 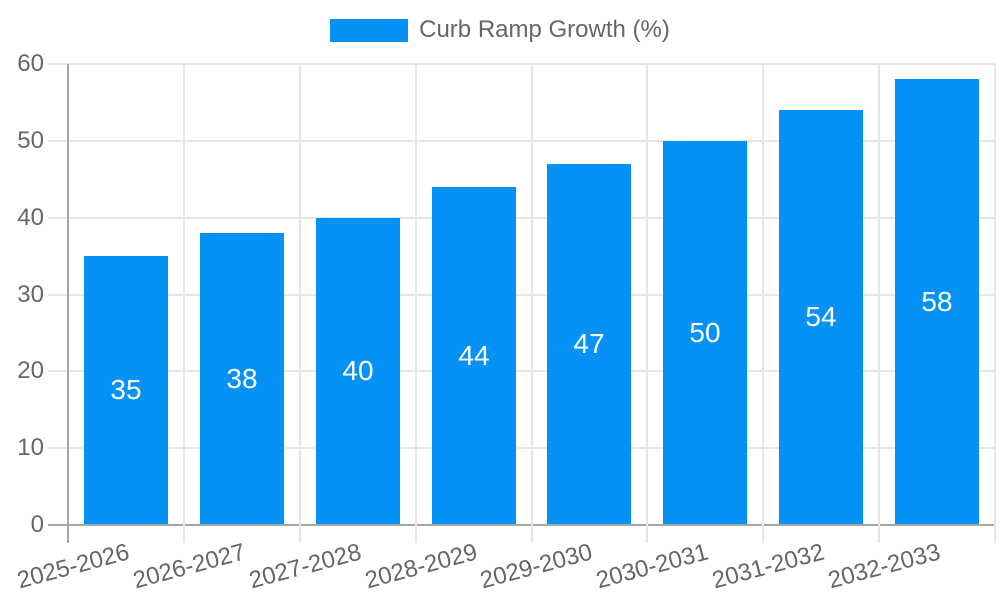 What do you see at coordinates (305, 566) in the screenshot?
I see `x-tick-label: 2027-2028` at bounding box center [305, 566].